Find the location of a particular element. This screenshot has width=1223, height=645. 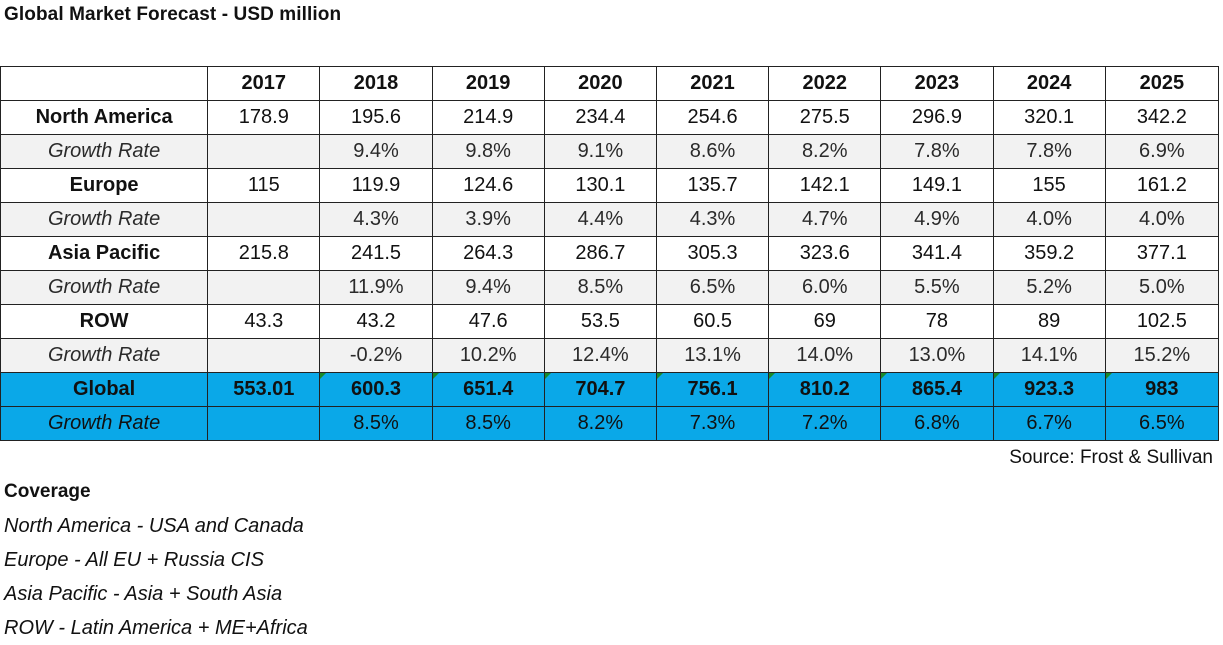

year-header: 2018 is located at coordinates (376, 83).